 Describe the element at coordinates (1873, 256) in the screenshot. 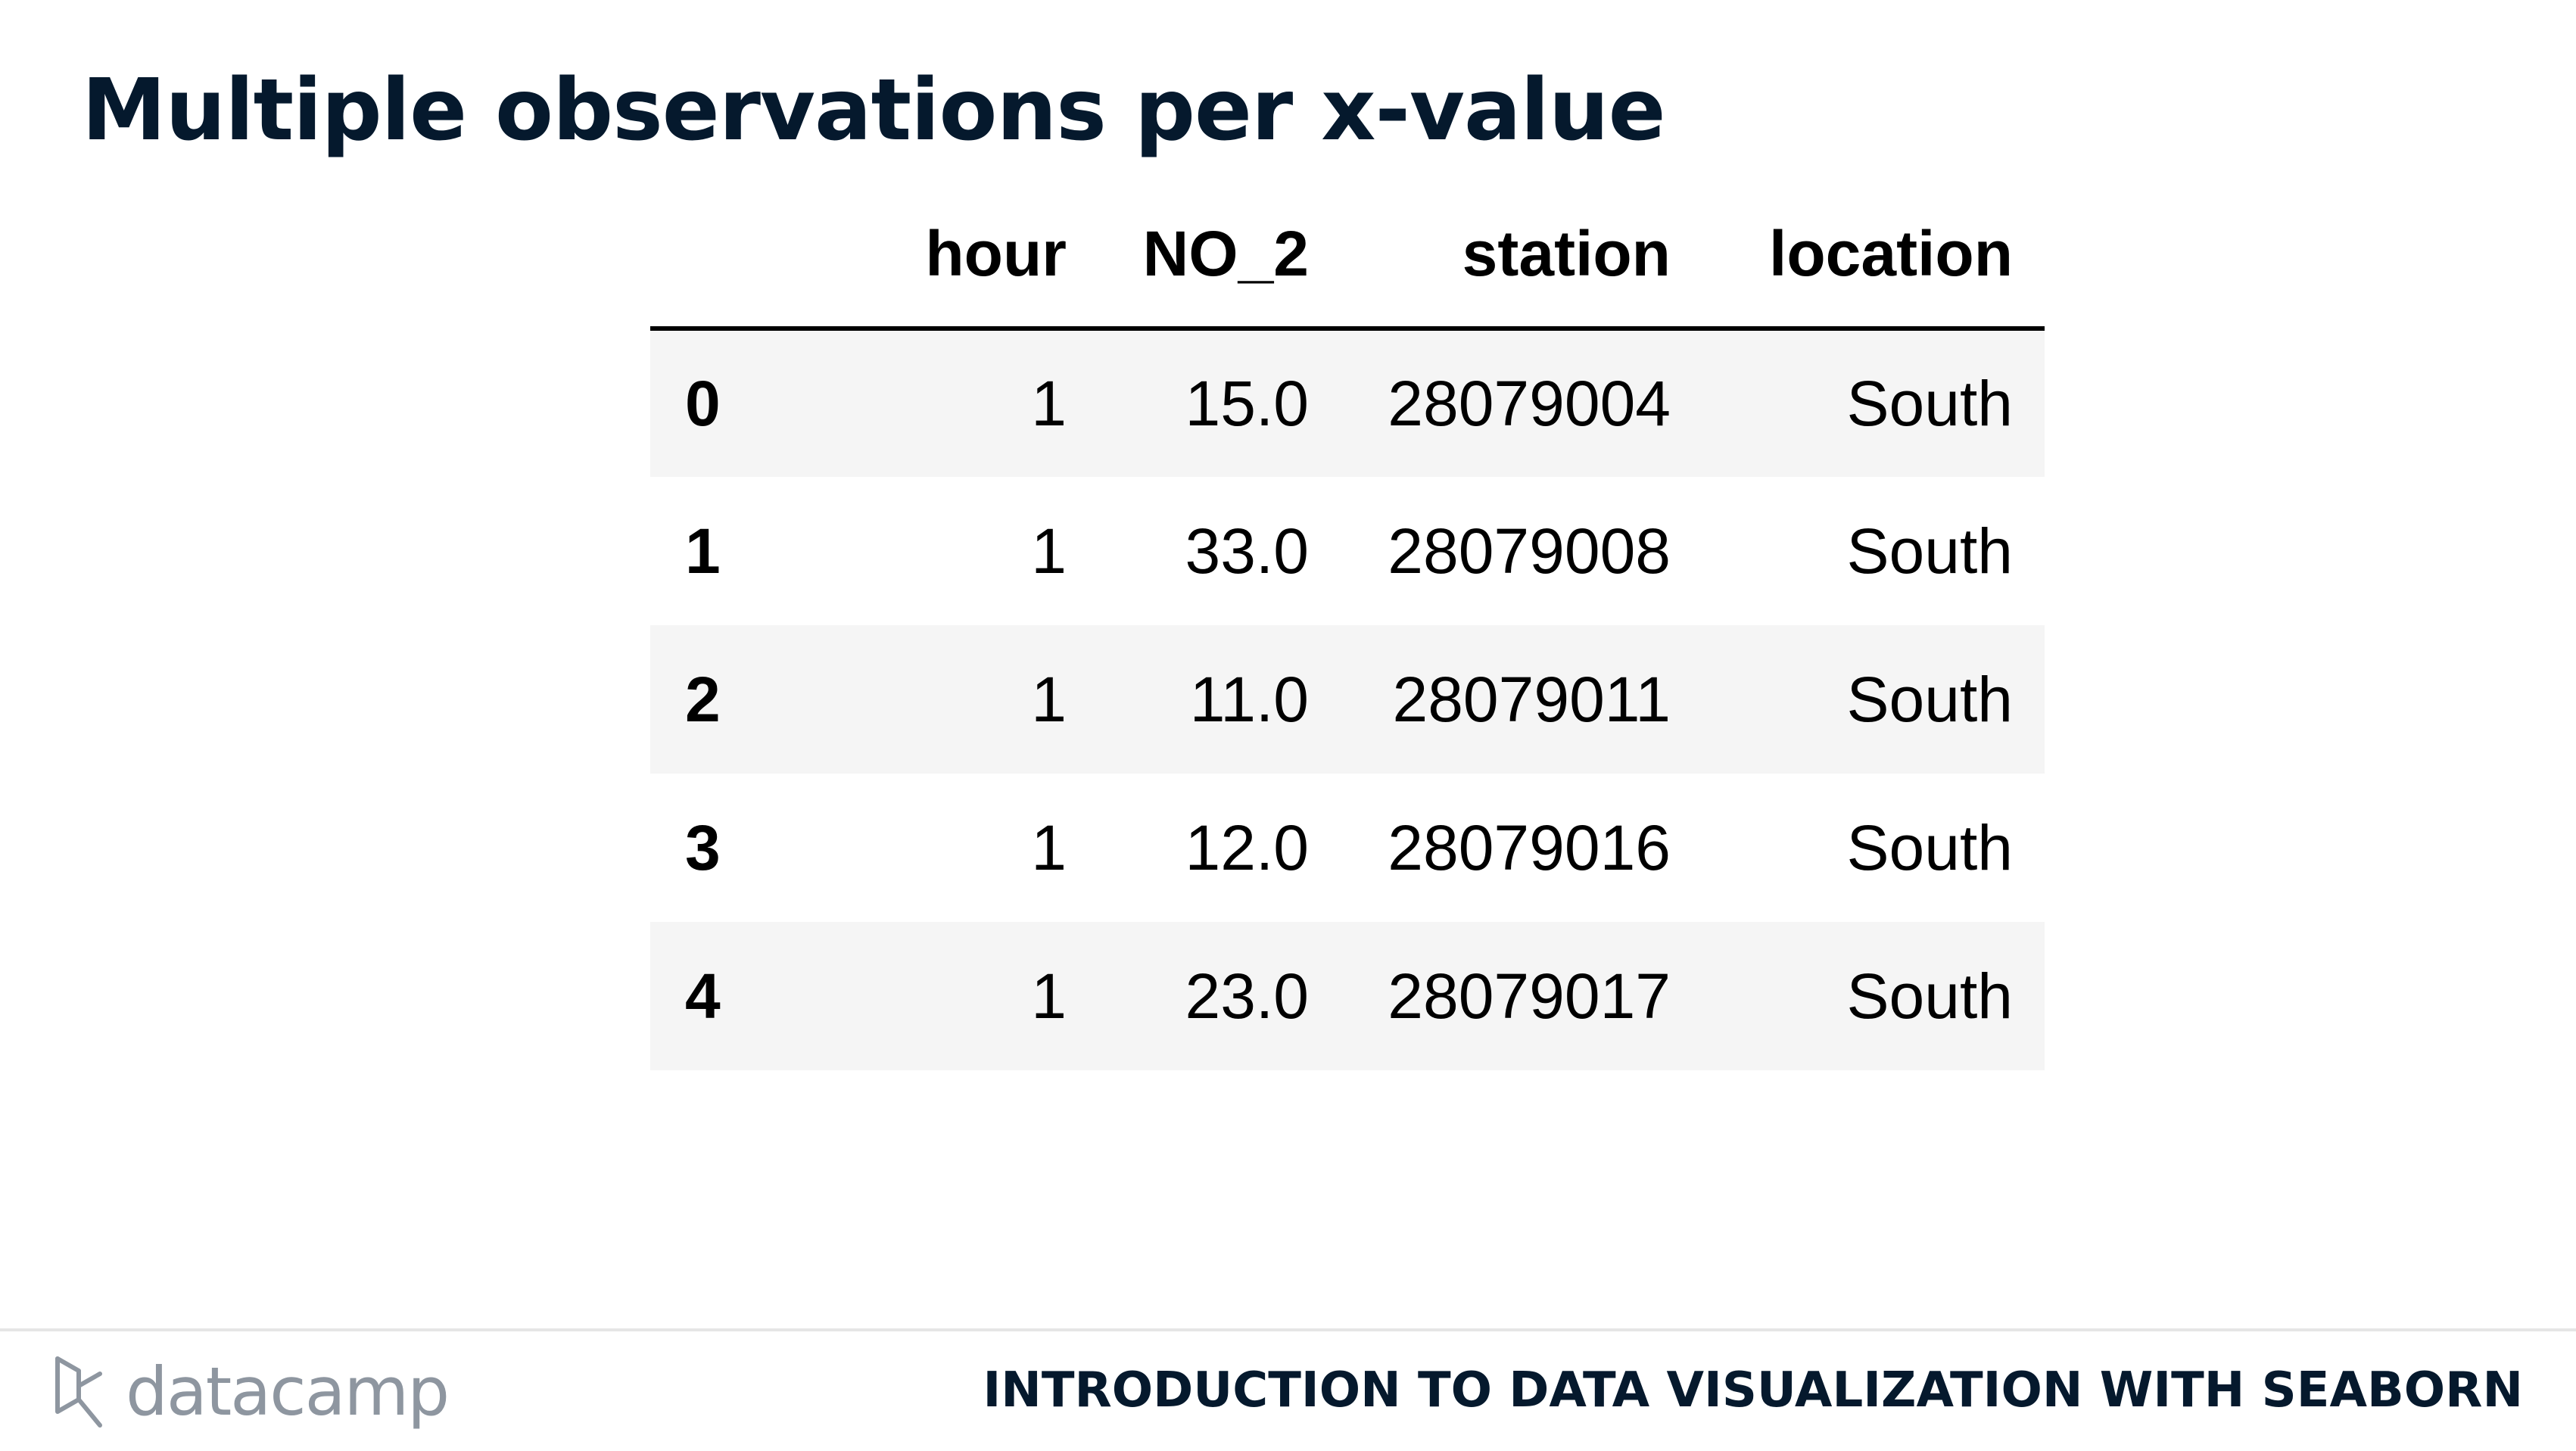

I see `header-location: location` at that location.